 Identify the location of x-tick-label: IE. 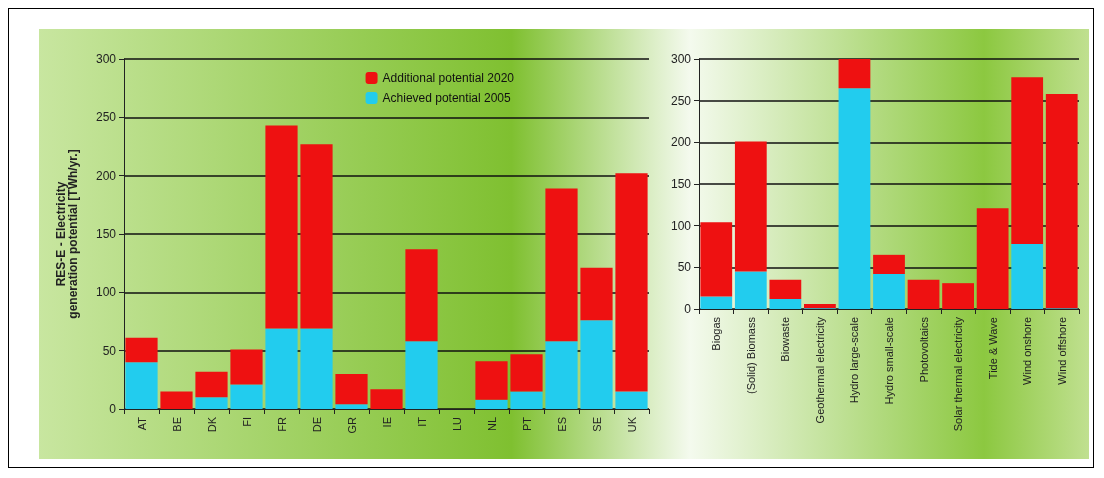
(386, 422).